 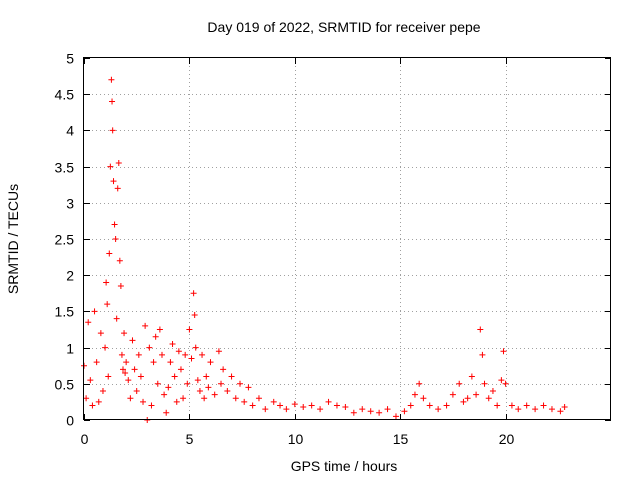 I want to click on x-tick-label: 10, so click(x=296, y=439).